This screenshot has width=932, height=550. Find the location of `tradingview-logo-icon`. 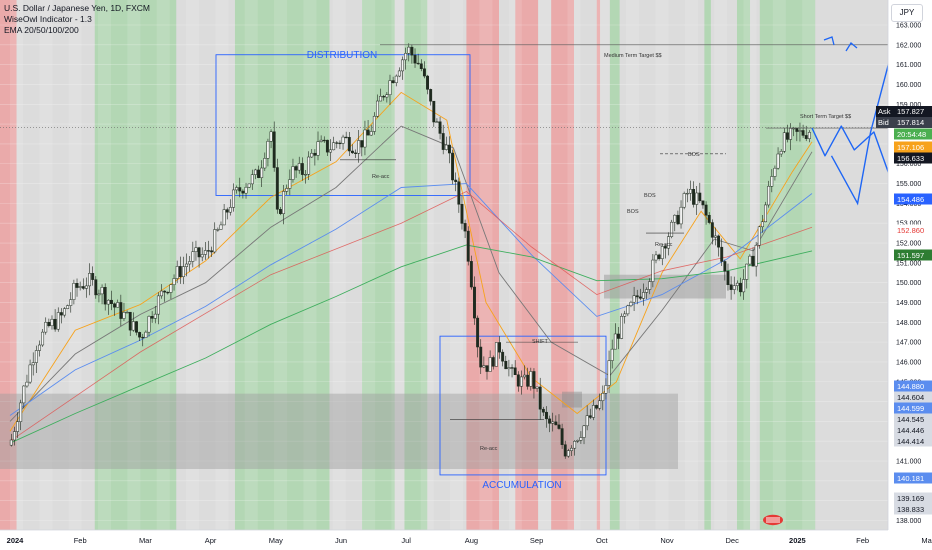

tradingview-logo-icon is located at coordinates (773, 520).